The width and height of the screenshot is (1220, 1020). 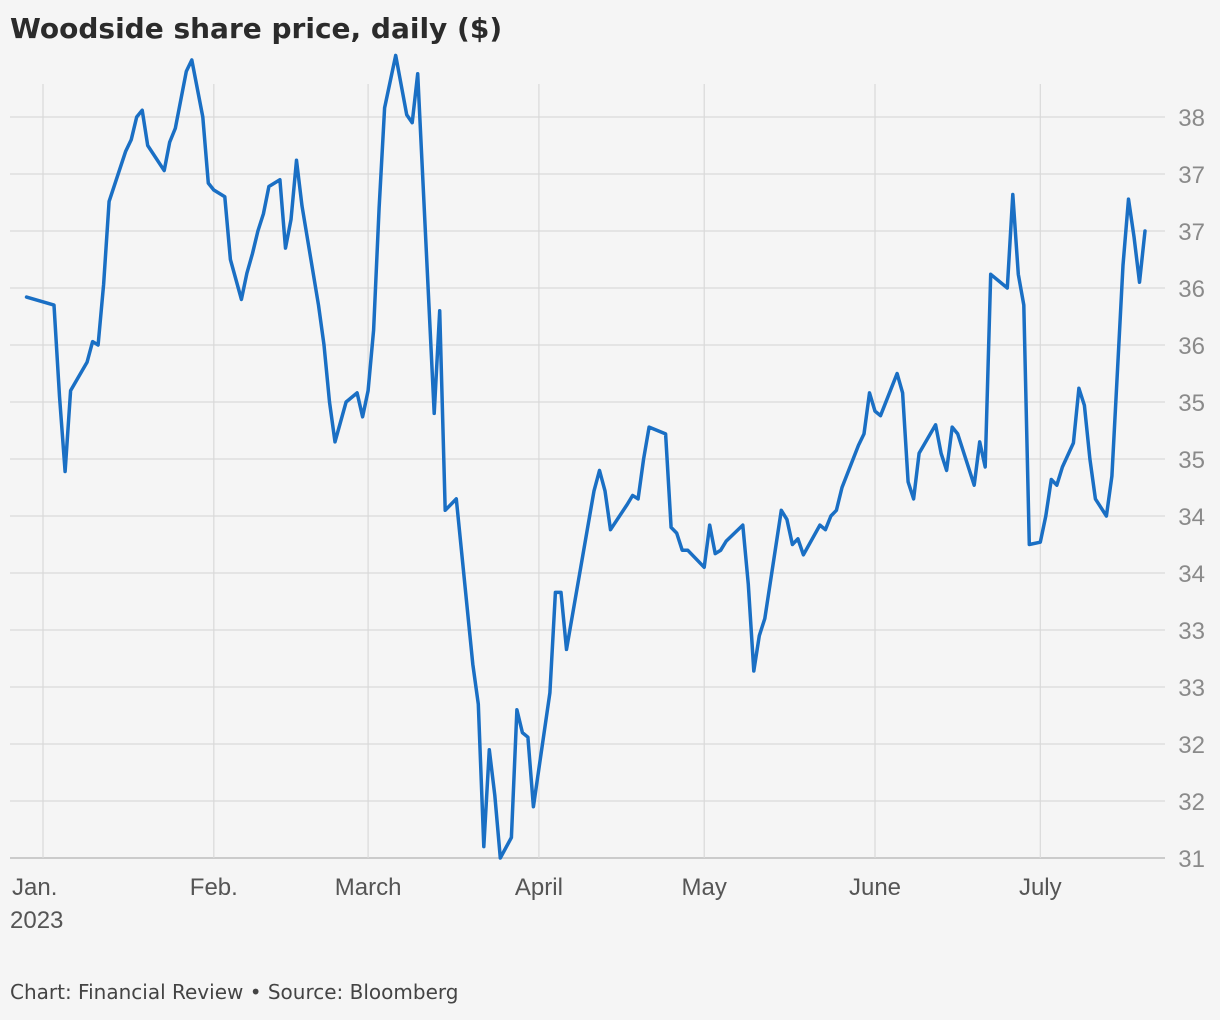 I want to click on x-tick-label: April, so click(x=539, y=887).